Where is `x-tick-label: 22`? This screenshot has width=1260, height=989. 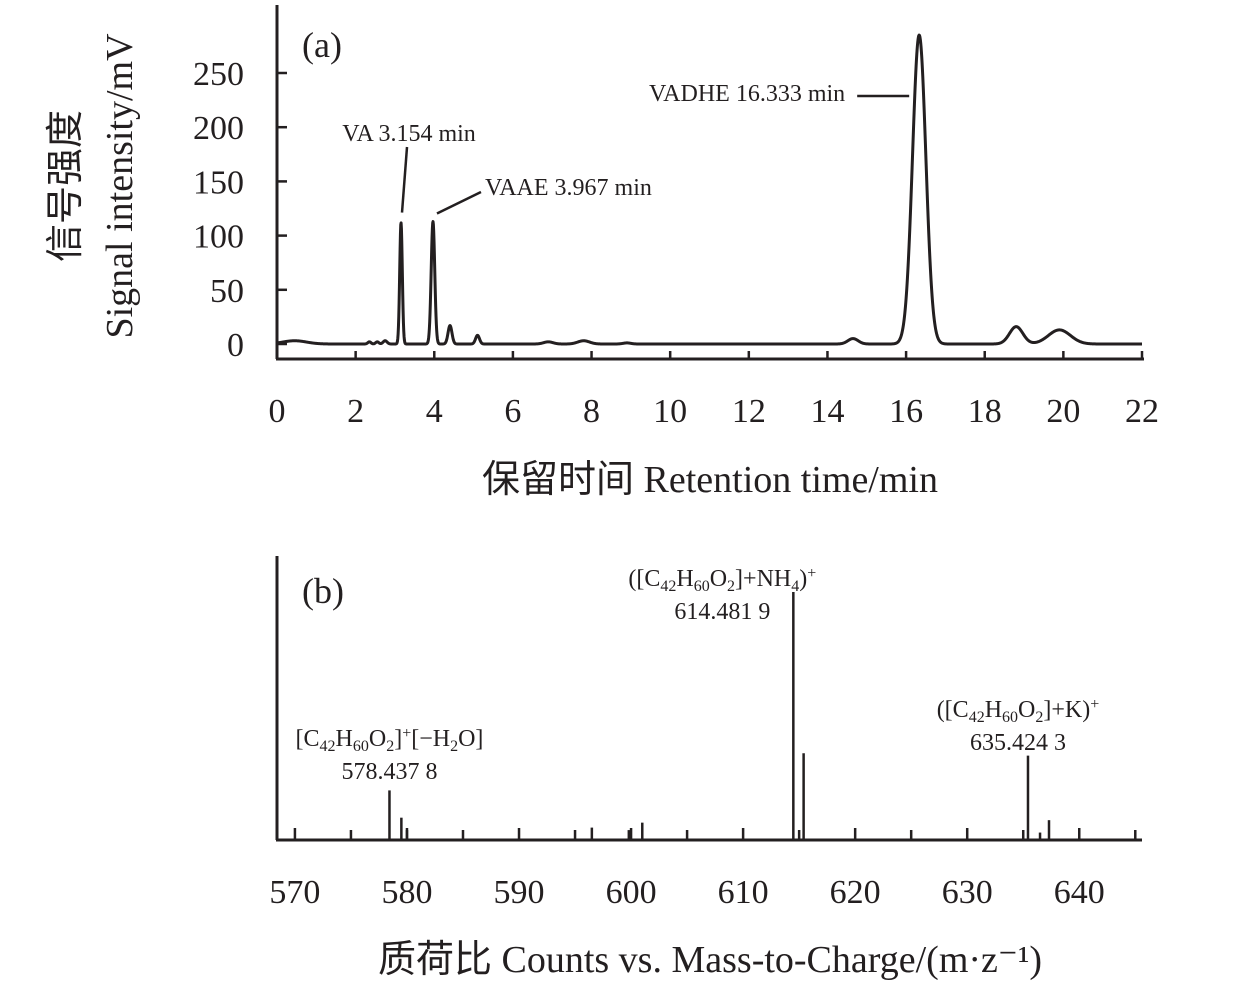
x-tick-label: 22 is located at coordinates (1142, 411).